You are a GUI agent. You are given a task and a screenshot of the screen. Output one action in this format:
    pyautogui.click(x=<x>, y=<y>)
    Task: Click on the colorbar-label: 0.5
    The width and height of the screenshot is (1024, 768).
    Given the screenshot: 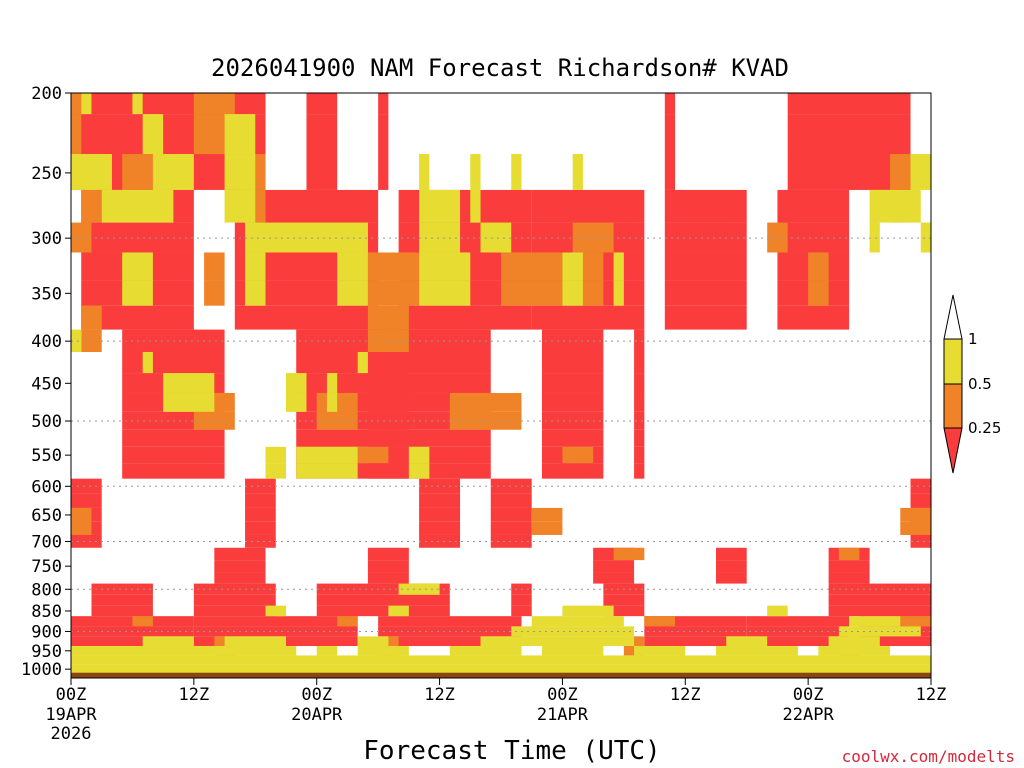 What is the action you would take?
    pyautogui.click(x=980, y=384)
    